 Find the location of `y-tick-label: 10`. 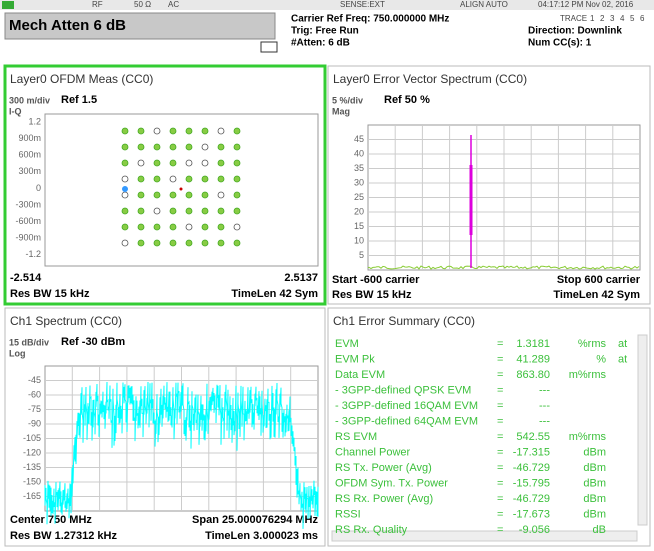

y-tick-label: 10 is located at coordinates (359, 240).